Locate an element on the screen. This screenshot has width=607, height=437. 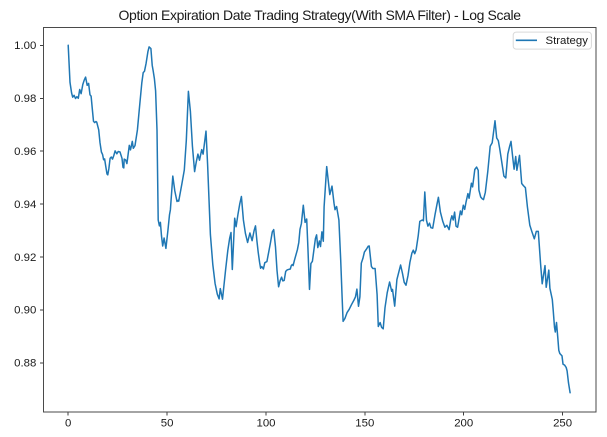
svg-text: 0.98 is located at coordinates (25, 99).